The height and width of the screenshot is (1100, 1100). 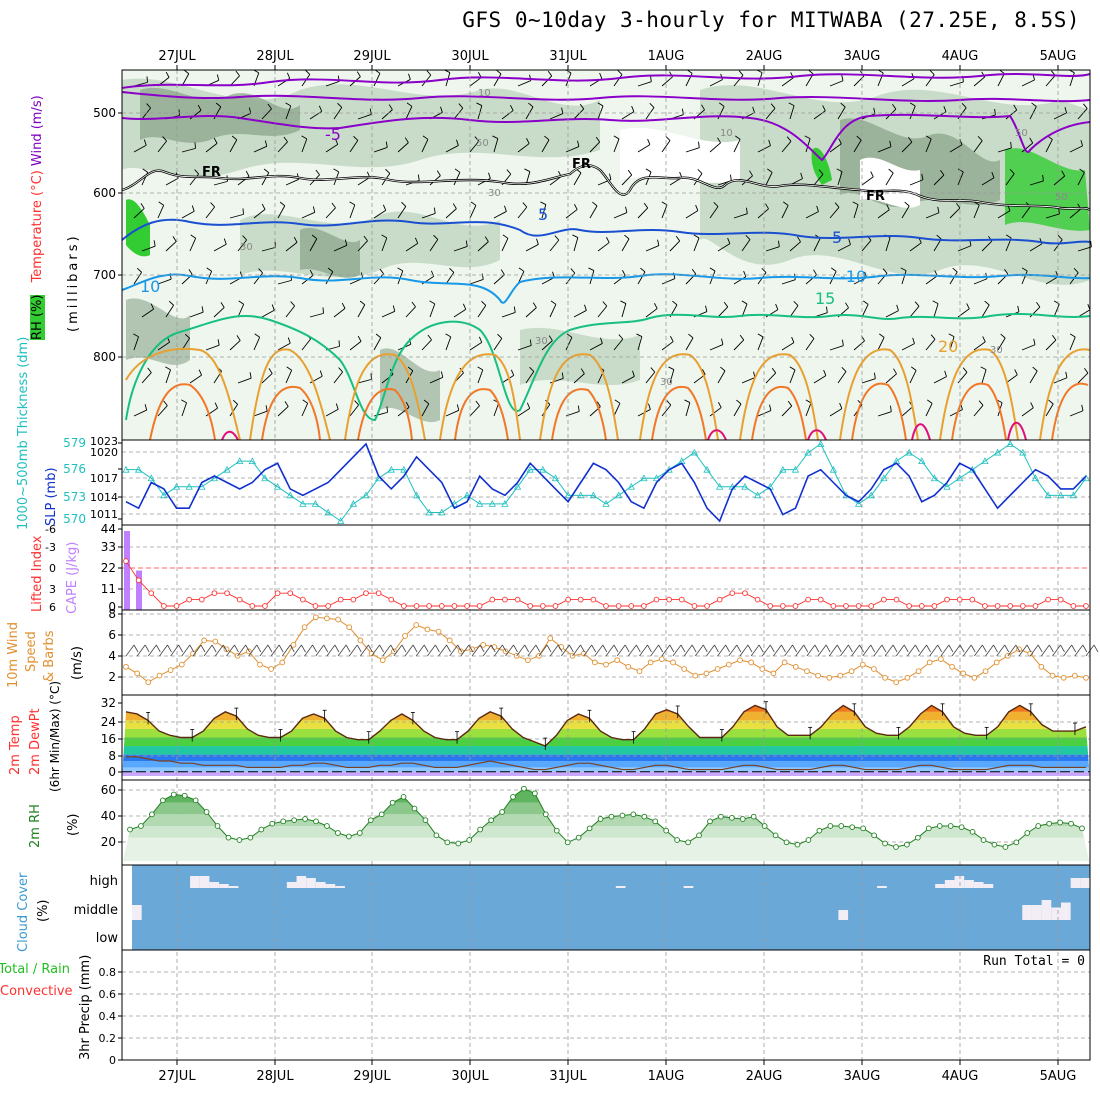 I want to click on slp-ytick-label: 1011, so click(x=104, y=514).